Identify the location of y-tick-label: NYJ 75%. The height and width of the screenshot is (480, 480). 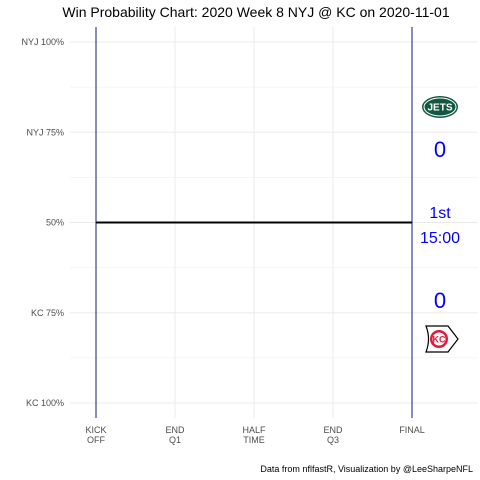
(45, 132).